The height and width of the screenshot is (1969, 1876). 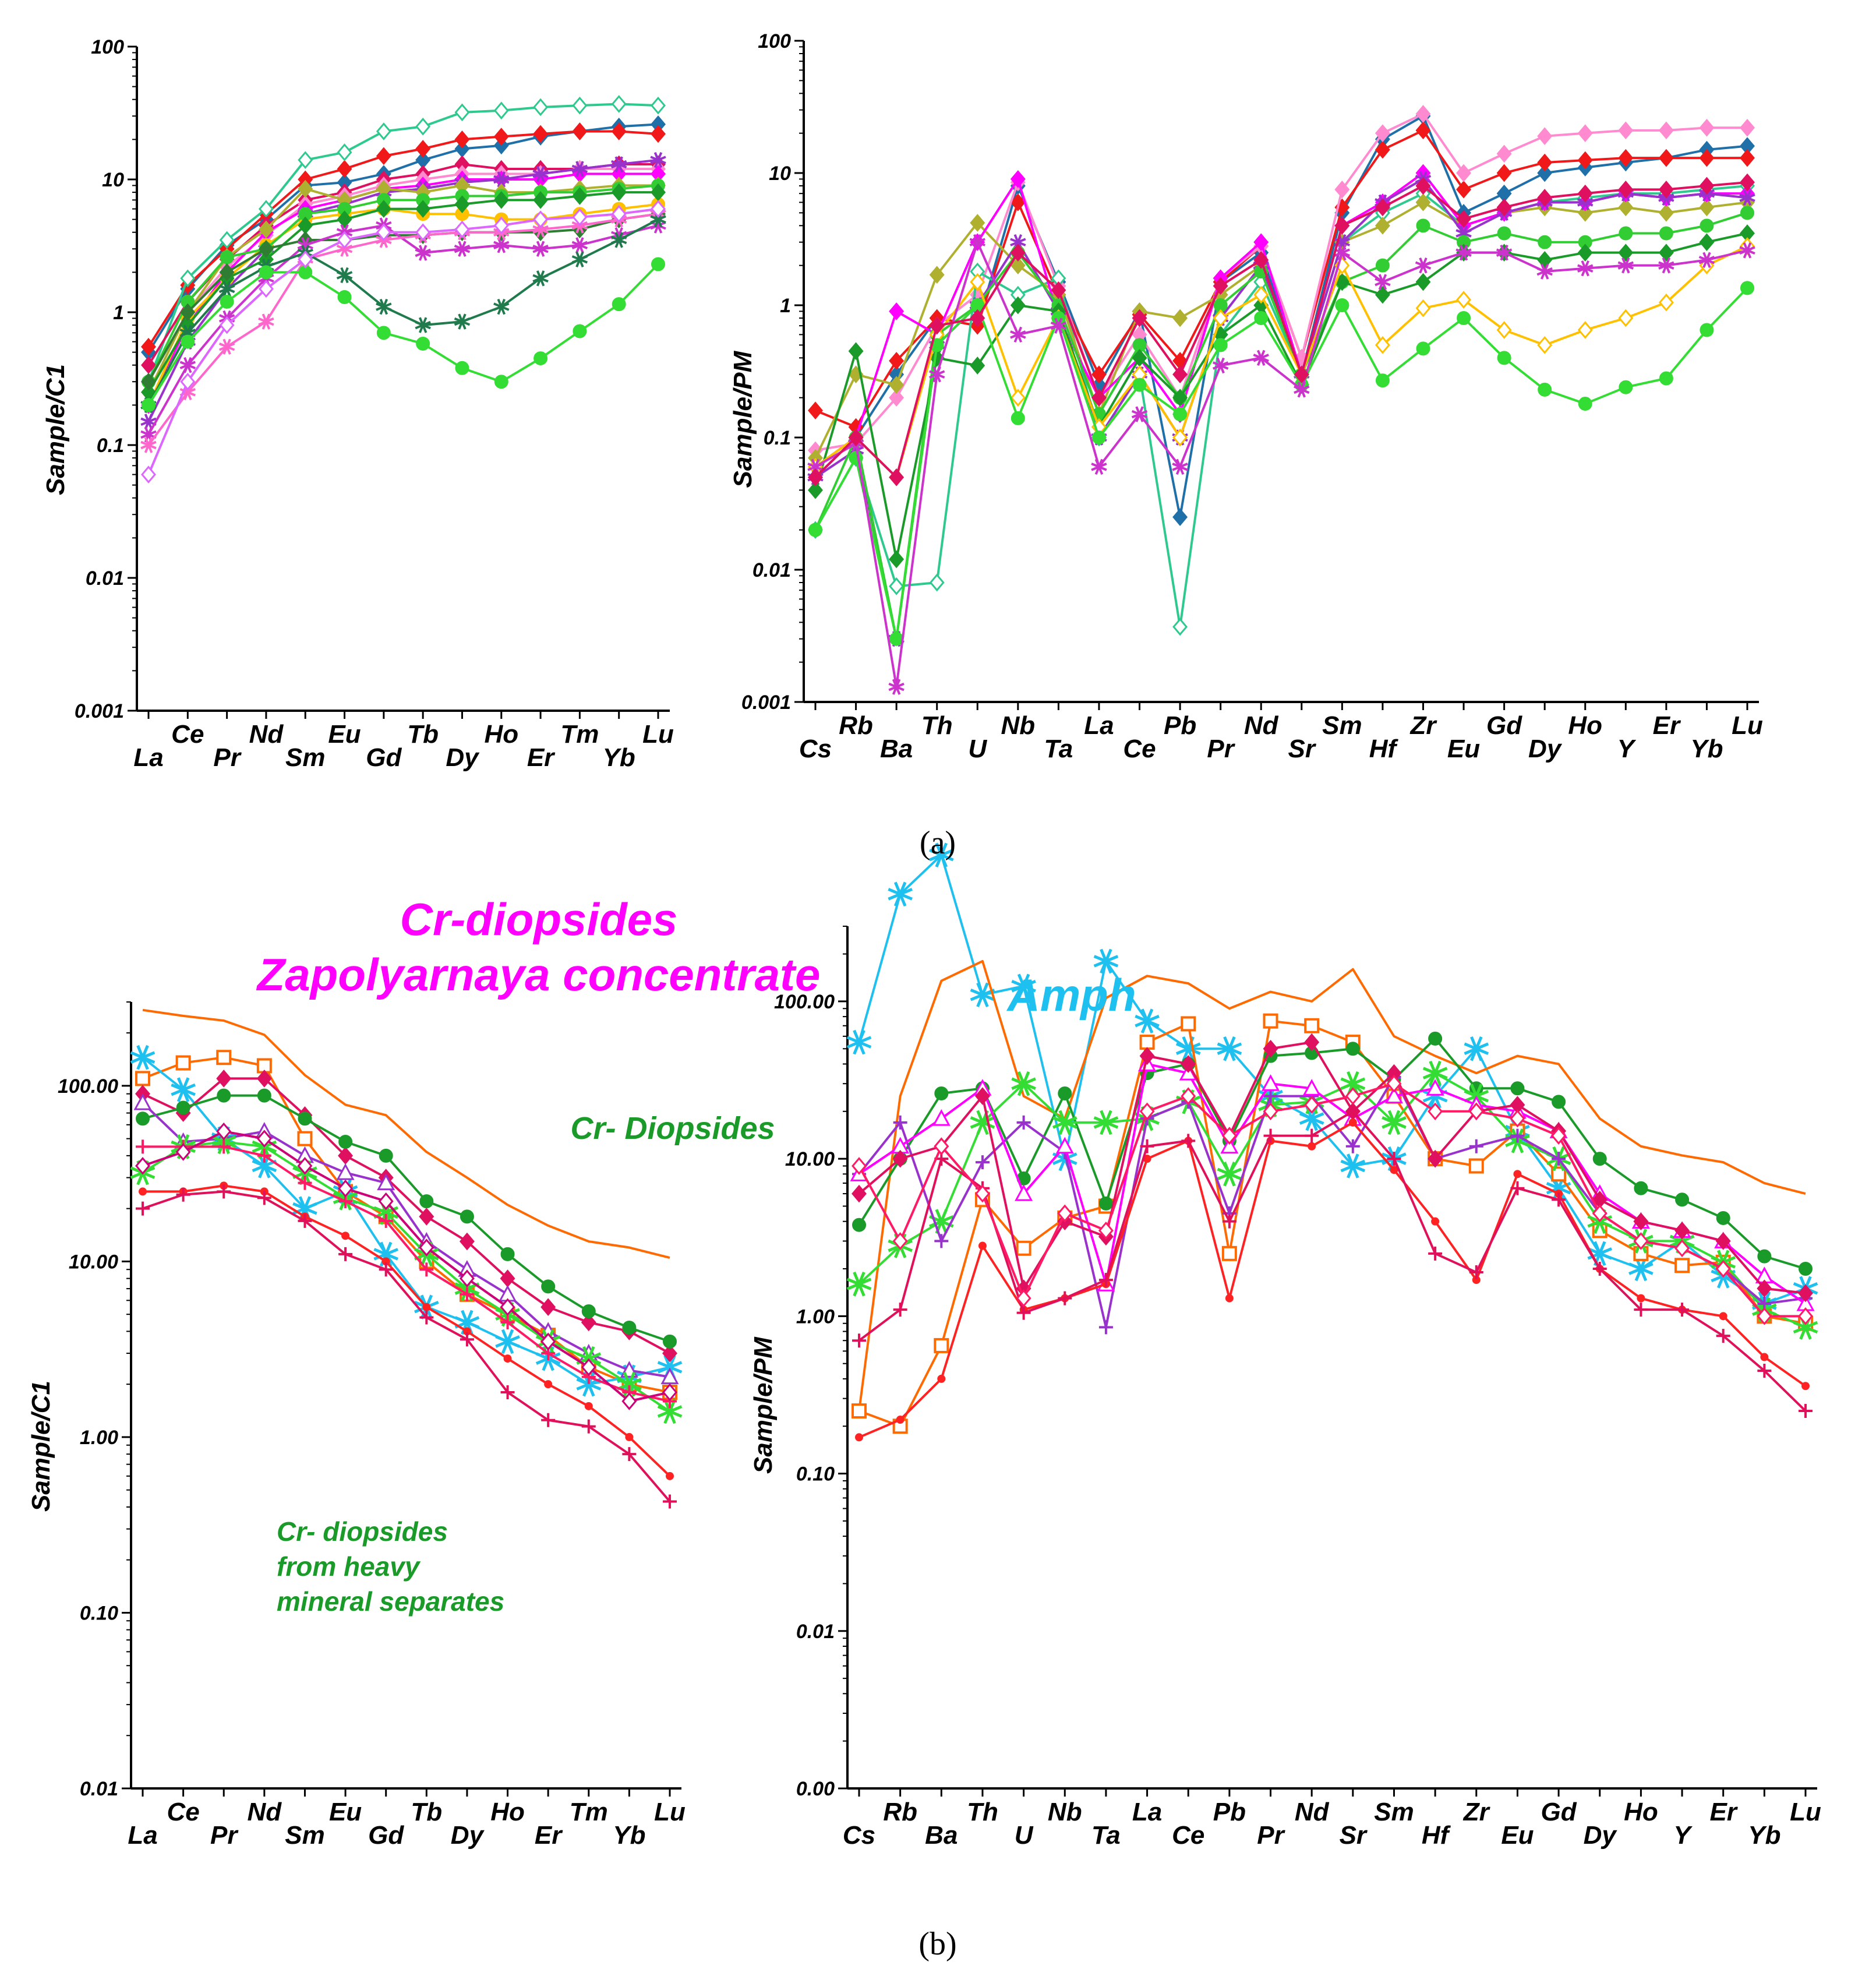 I want to click on x-tick-label-la: La, so click(x=148, y=757).